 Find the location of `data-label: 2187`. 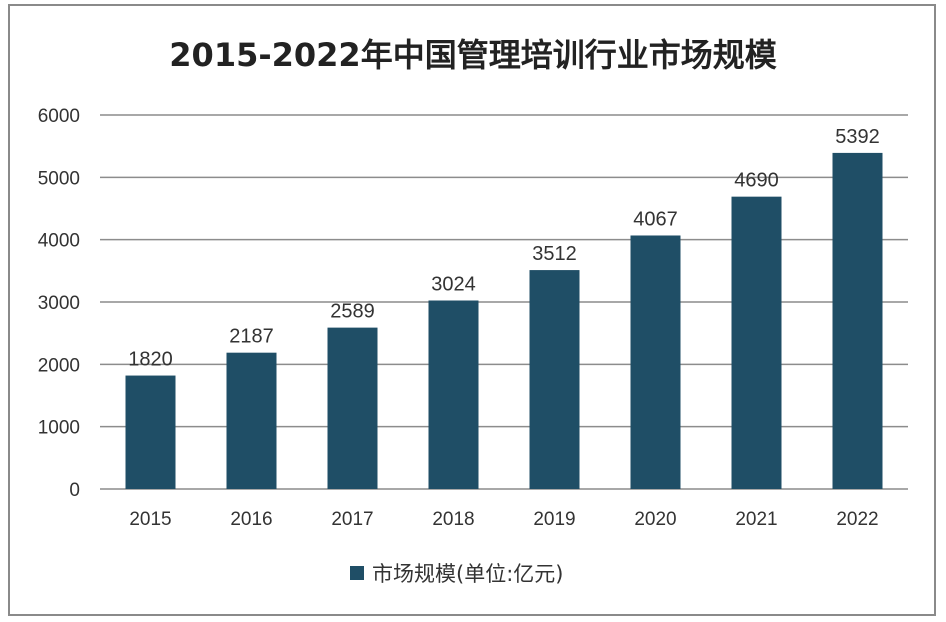

data-label: 2187 is located at coordinates (251, 337).